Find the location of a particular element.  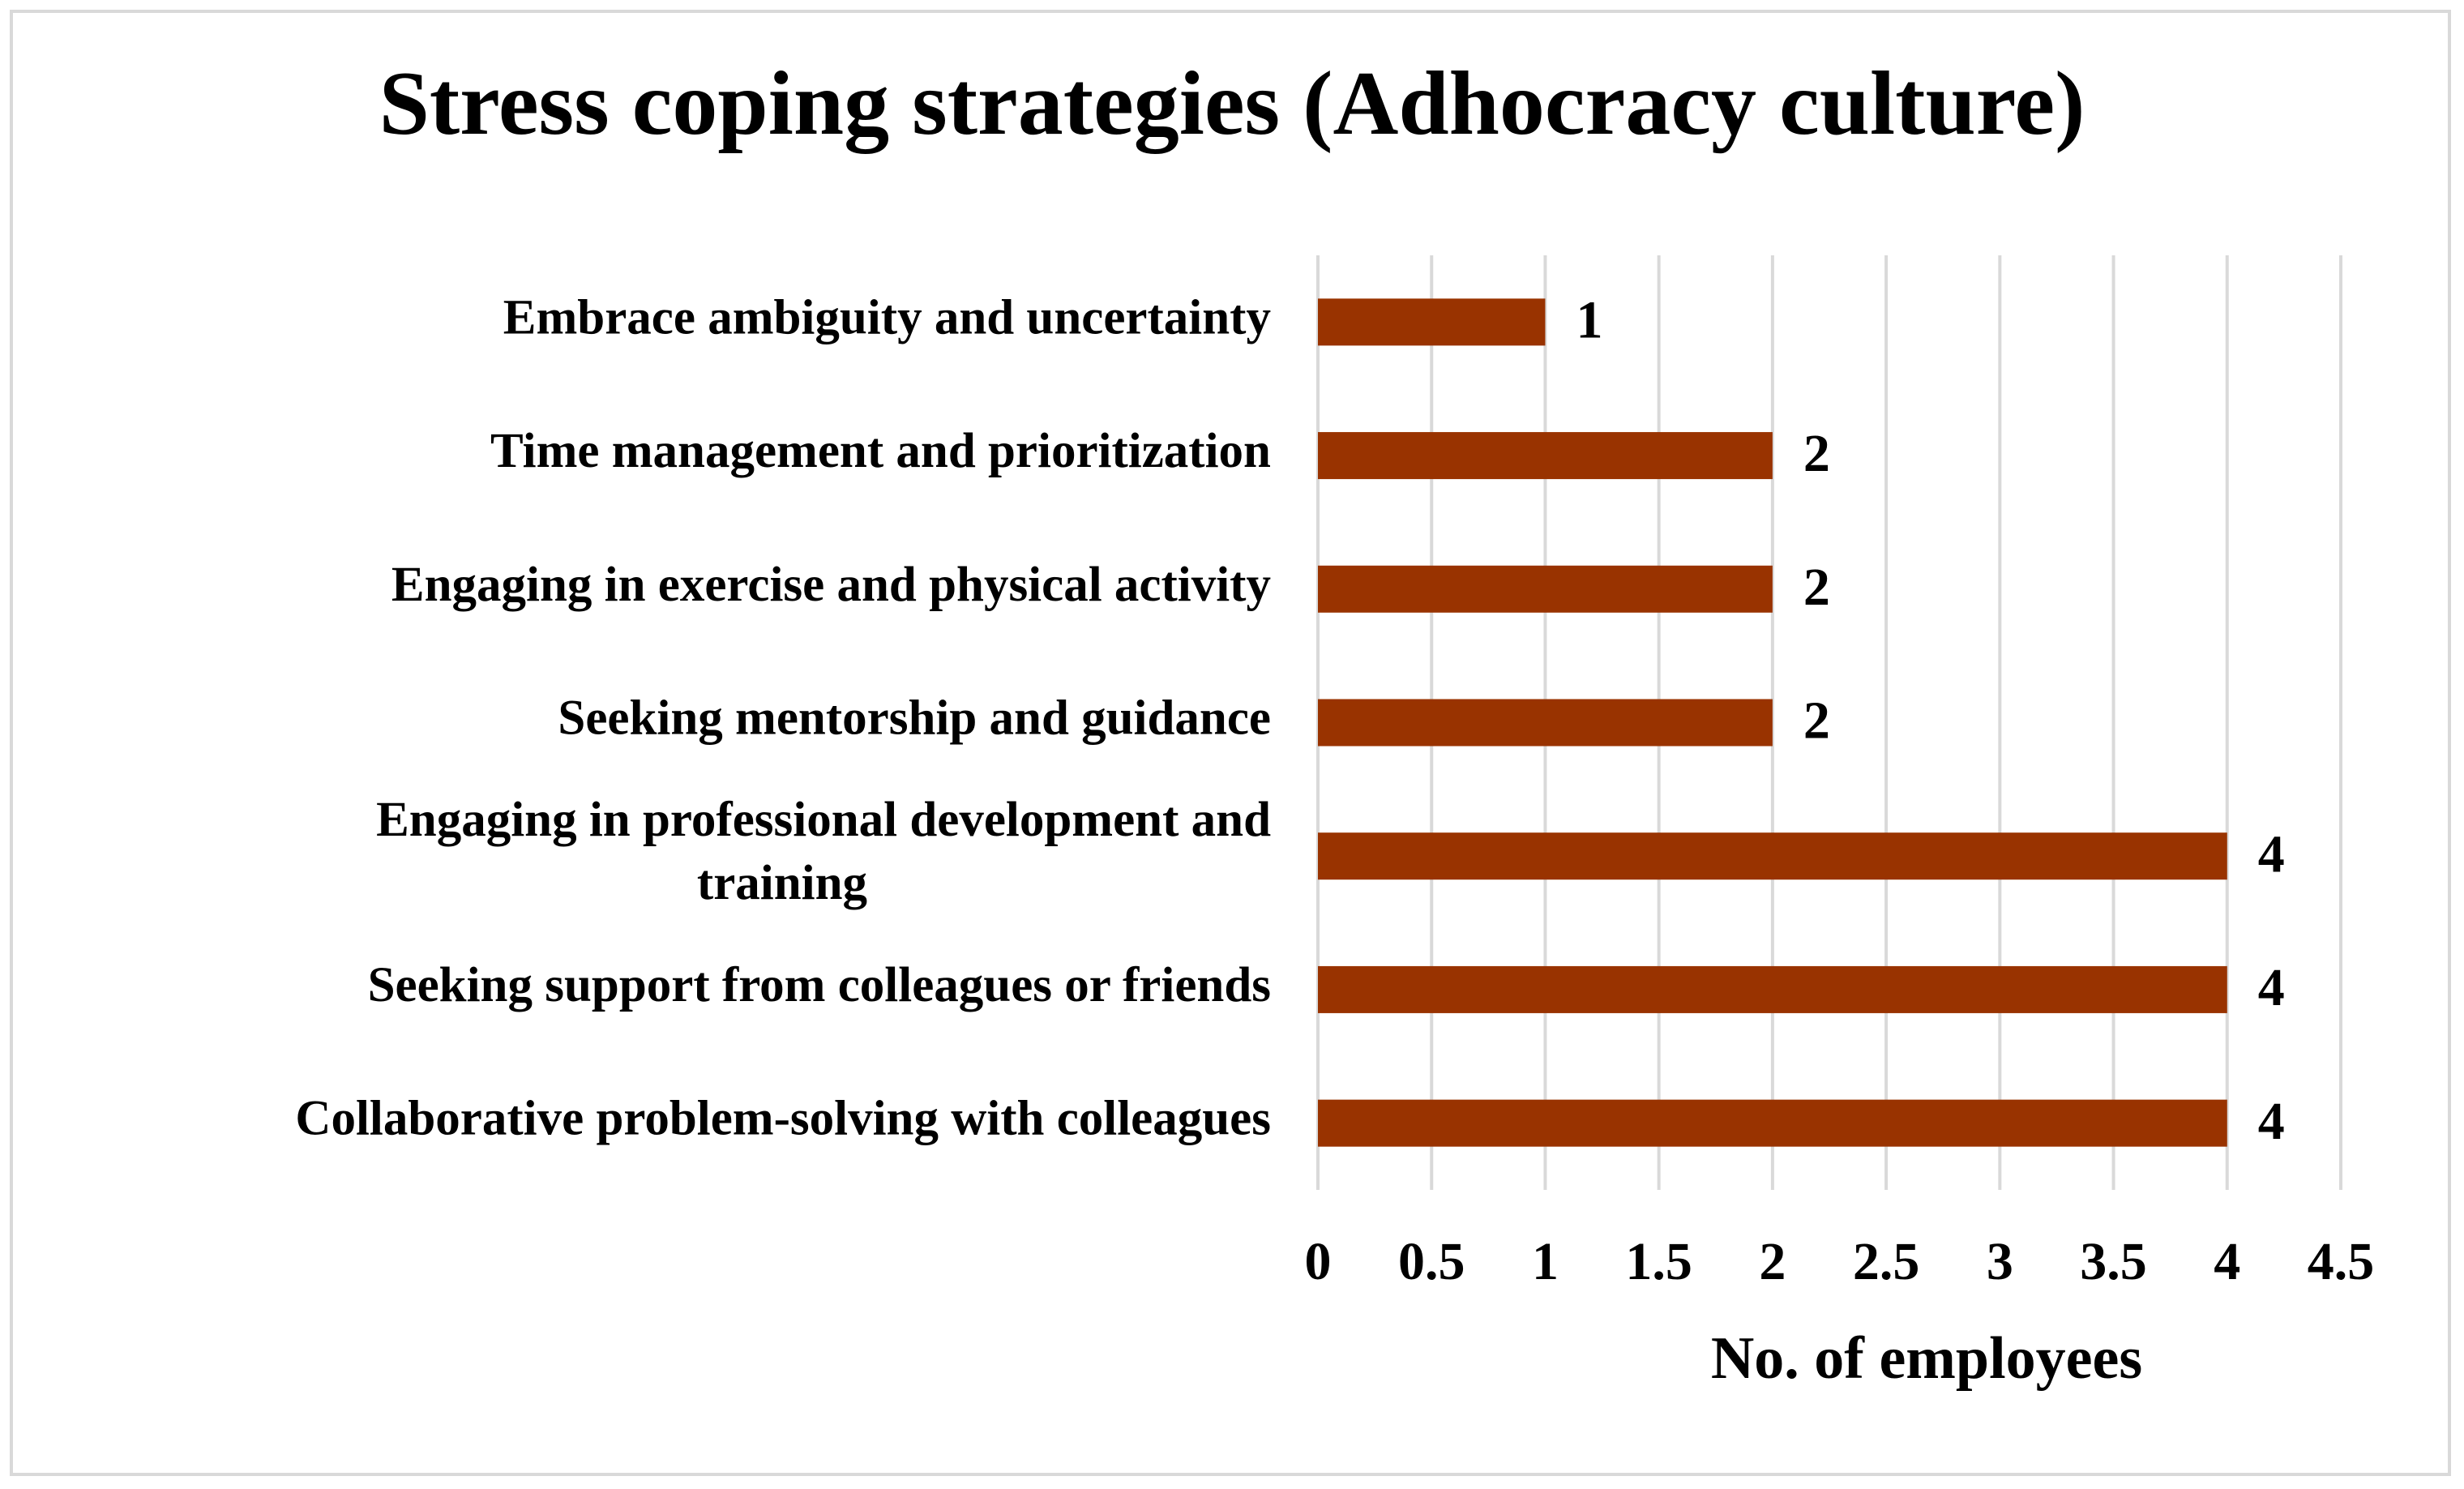

x-tick-label-1: 0.5 is located at coordinates (1431, 1261).